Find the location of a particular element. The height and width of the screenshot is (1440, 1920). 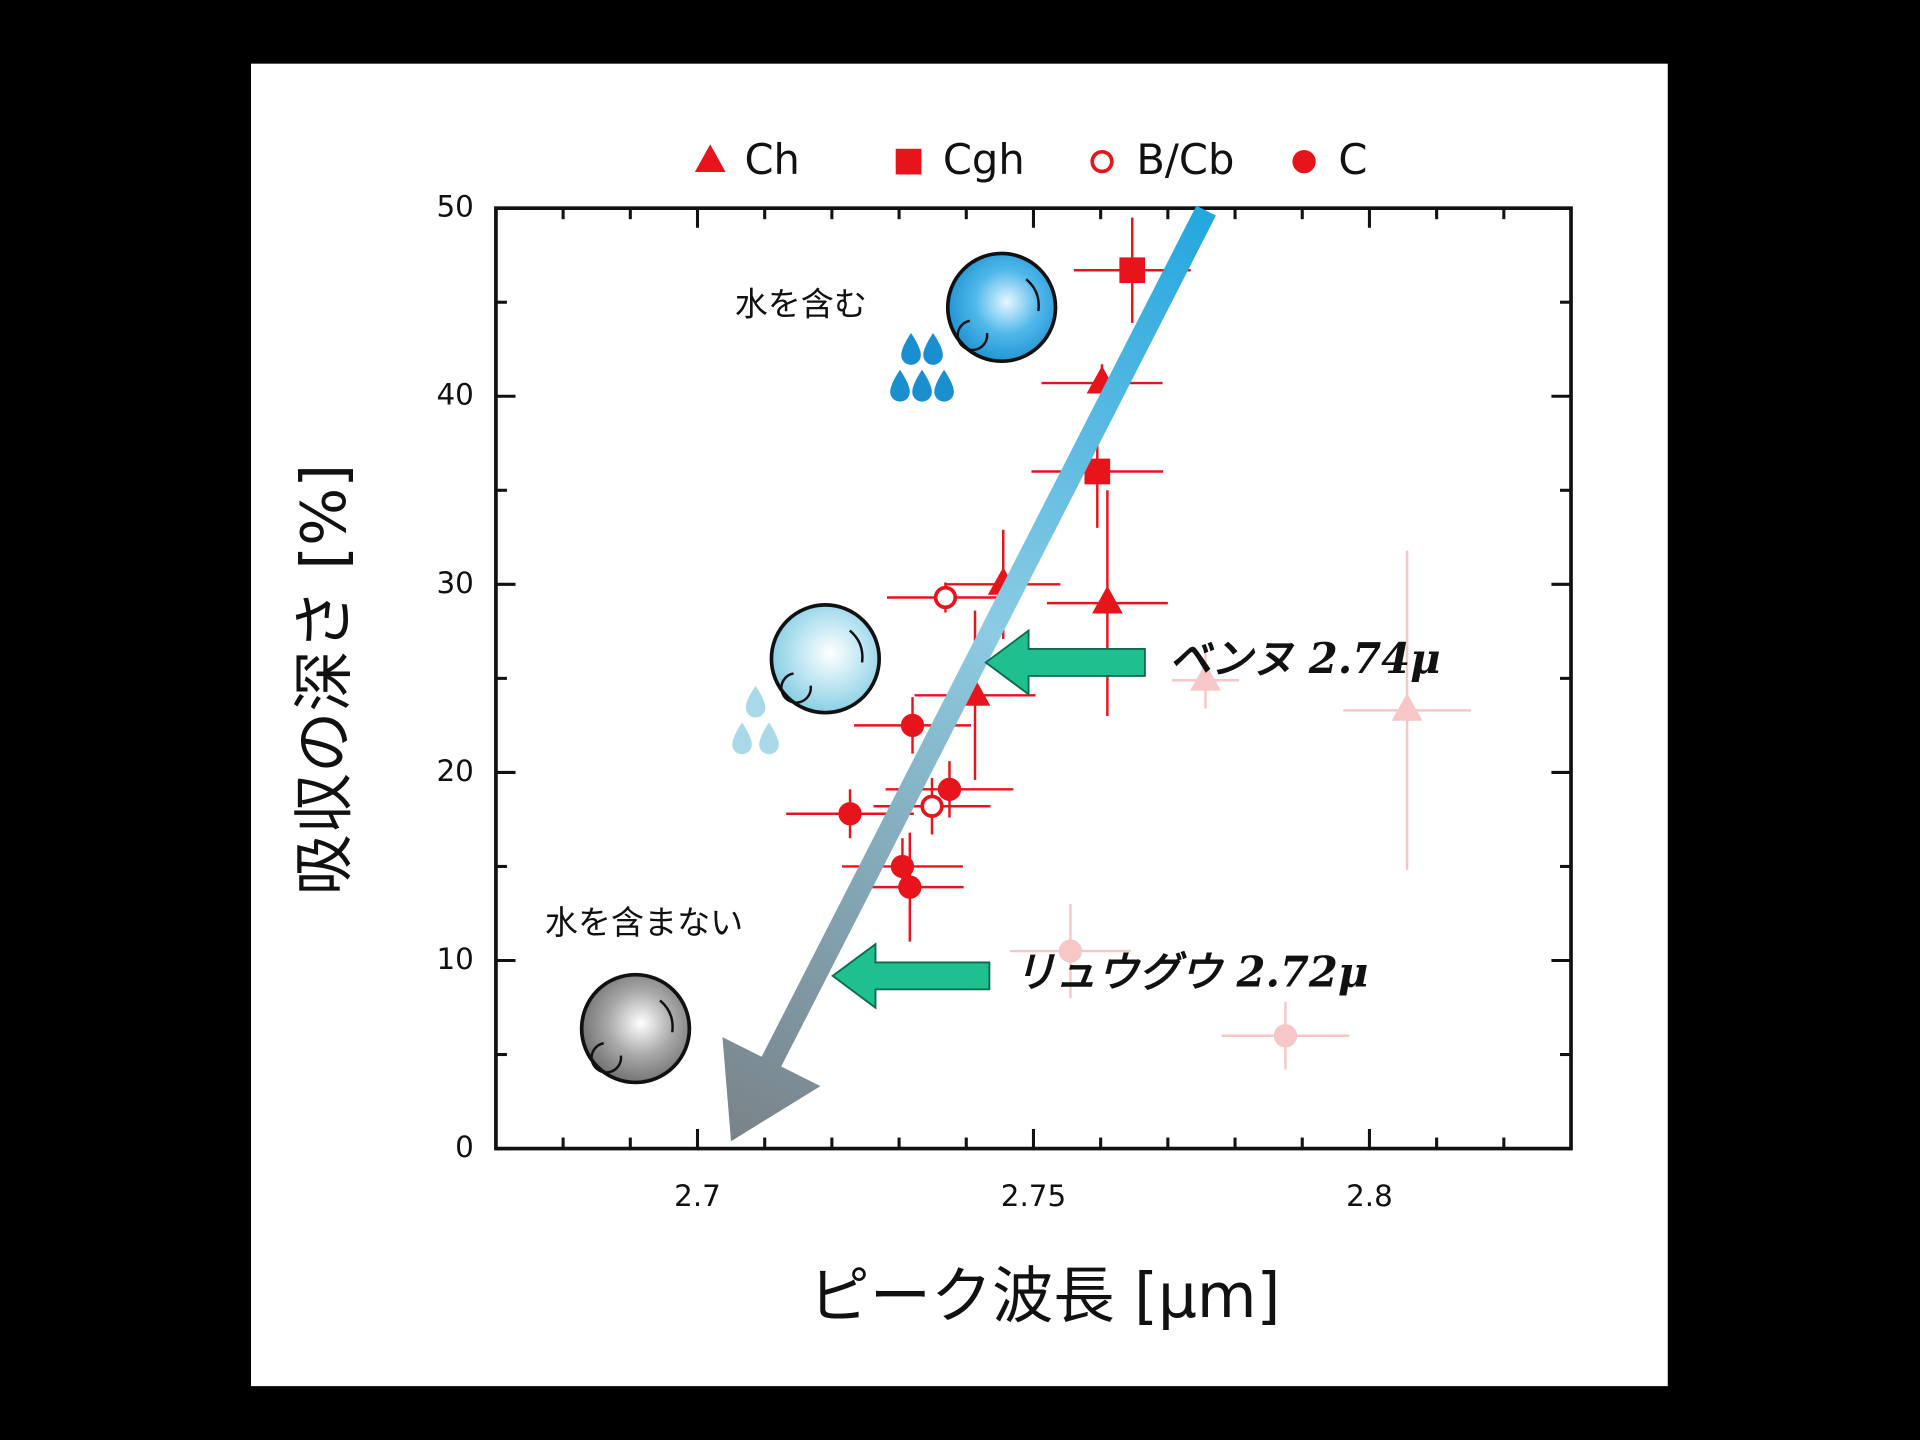

y-tick-label: 50 is located at coordinates (454, 207).